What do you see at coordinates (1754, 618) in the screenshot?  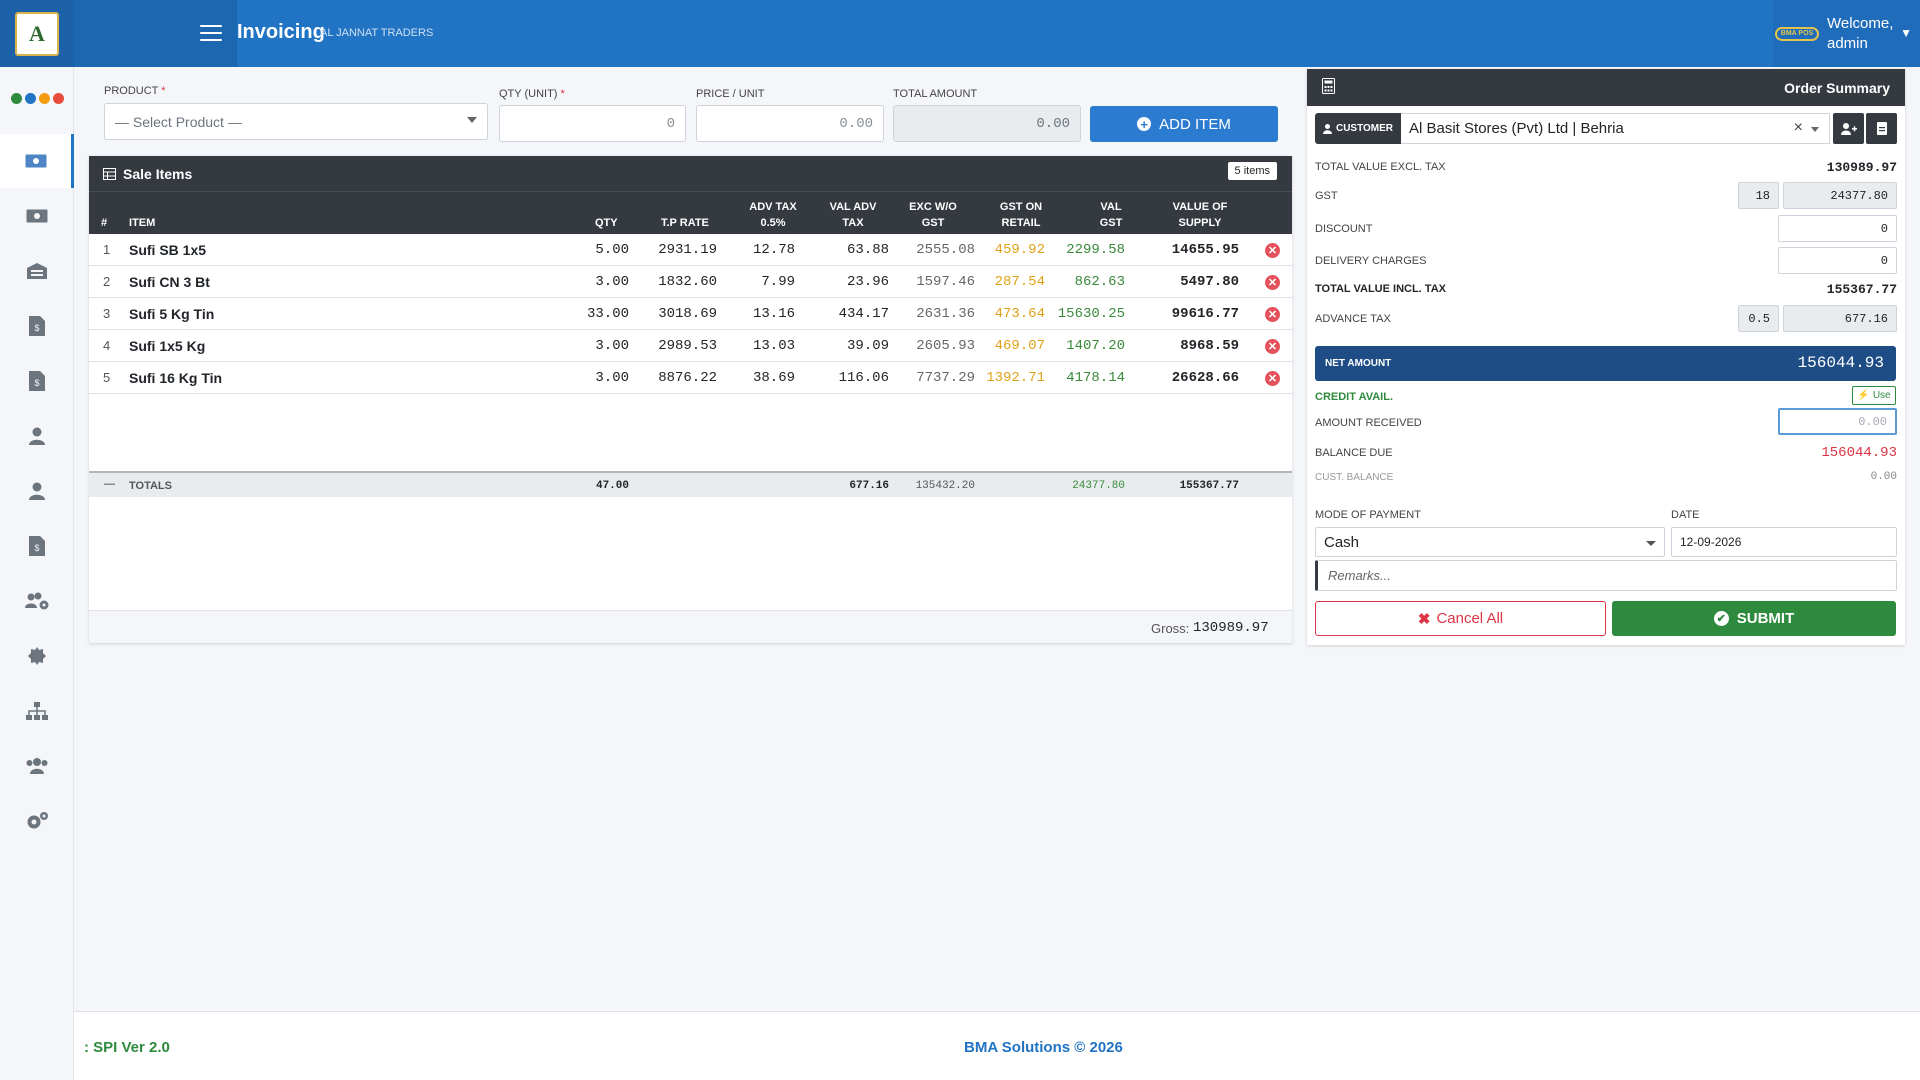 I see `submit-button: ✔ SUBMIT` at bounding box center [1754, 618].